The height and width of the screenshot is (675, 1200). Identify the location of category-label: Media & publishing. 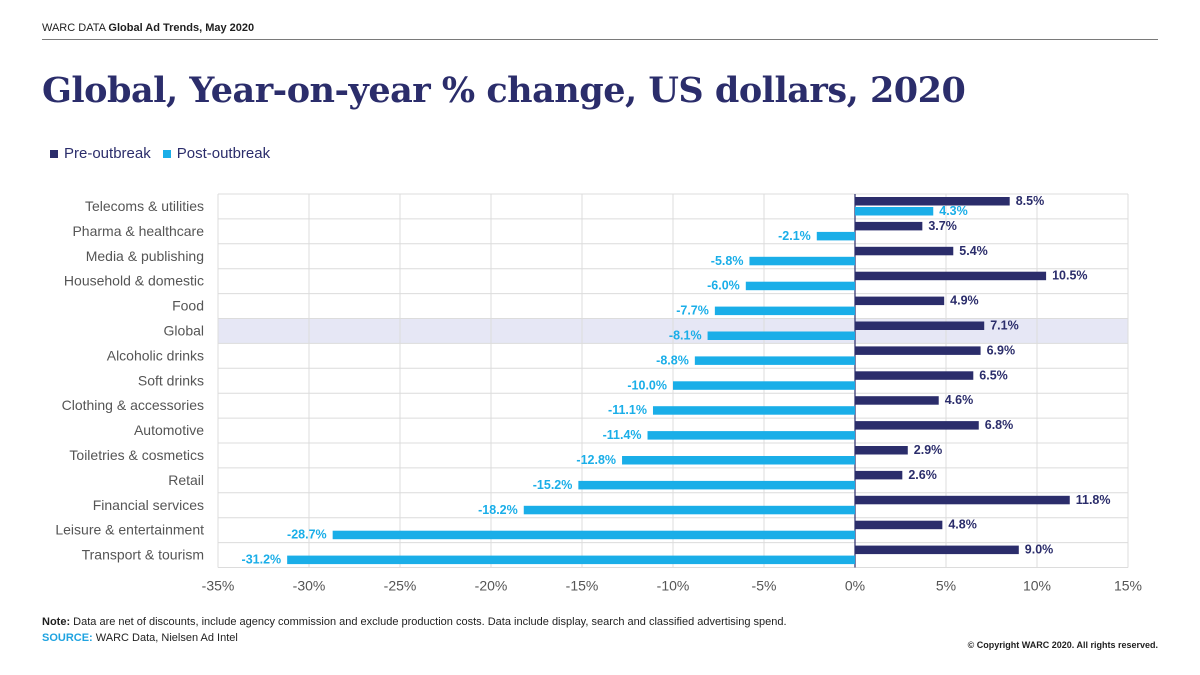
(145, 256).